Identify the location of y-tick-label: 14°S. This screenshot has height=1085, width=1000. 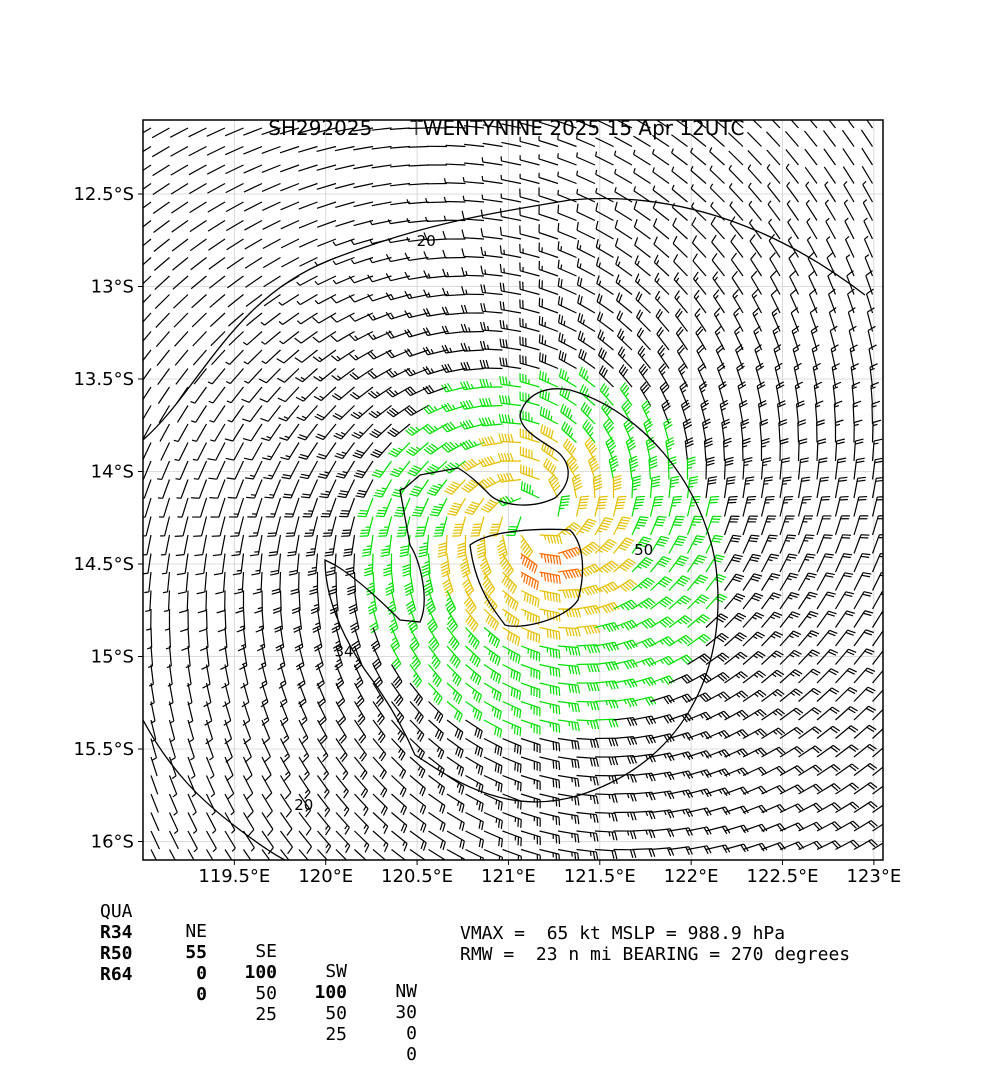
(112, 472).